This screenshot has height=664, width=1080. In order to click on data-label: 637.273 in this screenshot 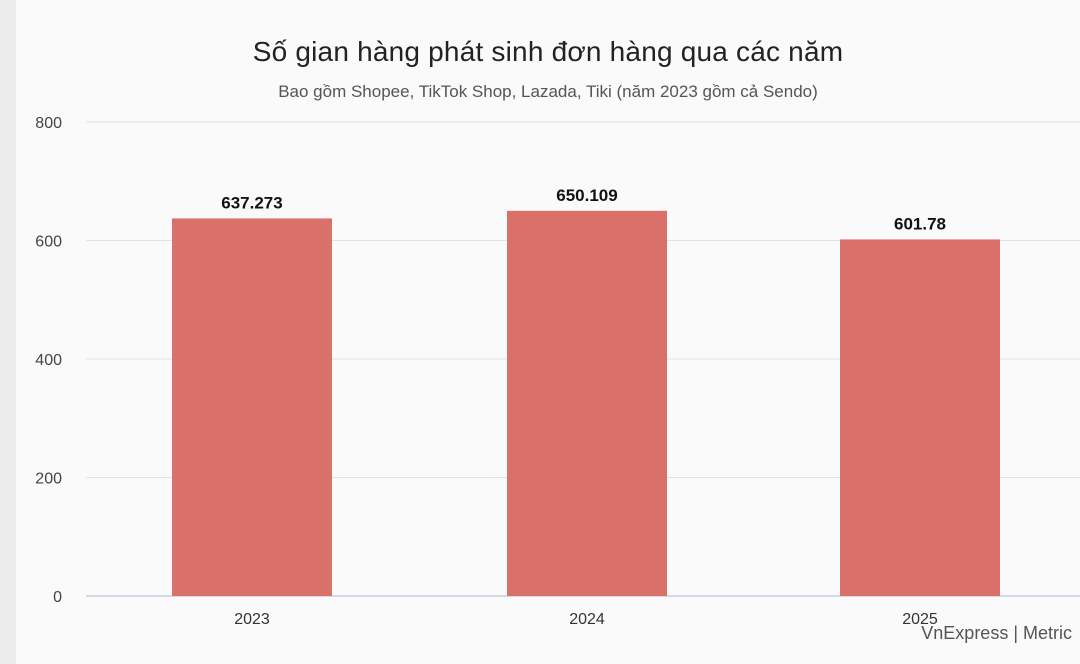, I will do `click(251, 202)`.